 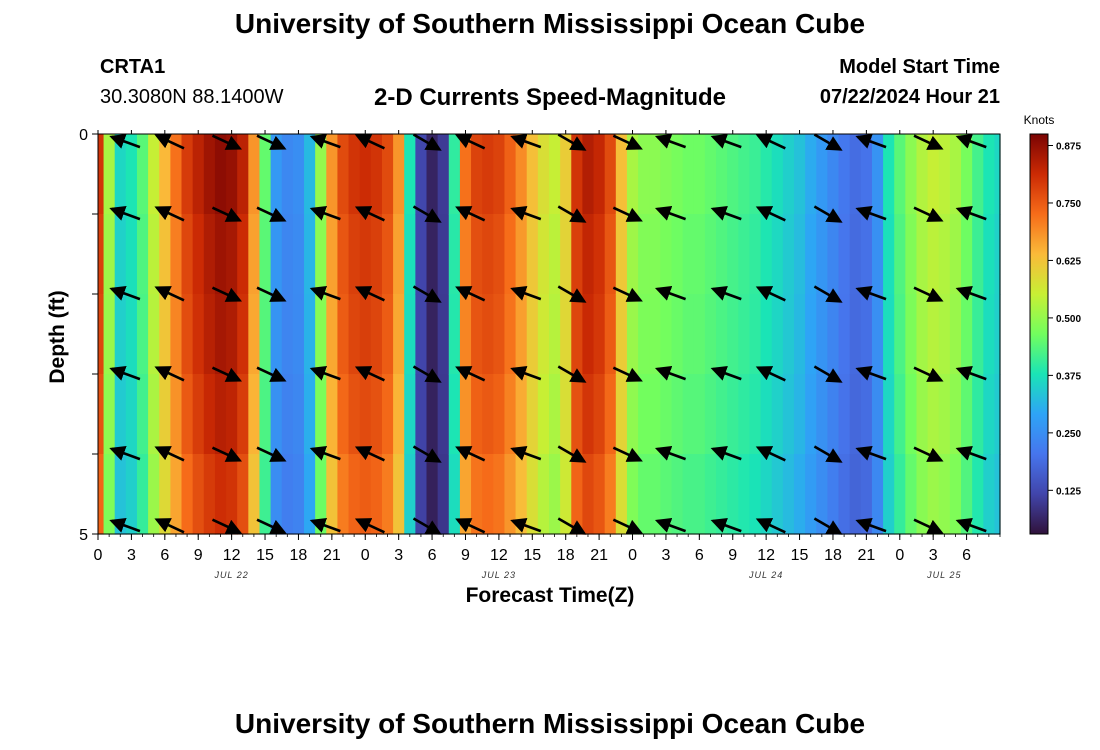 What do you see at coordinates (1068, 319) in the screenshot?
I see `colorbar-tick-label: 0.500` at bounding box center [1068, 319].